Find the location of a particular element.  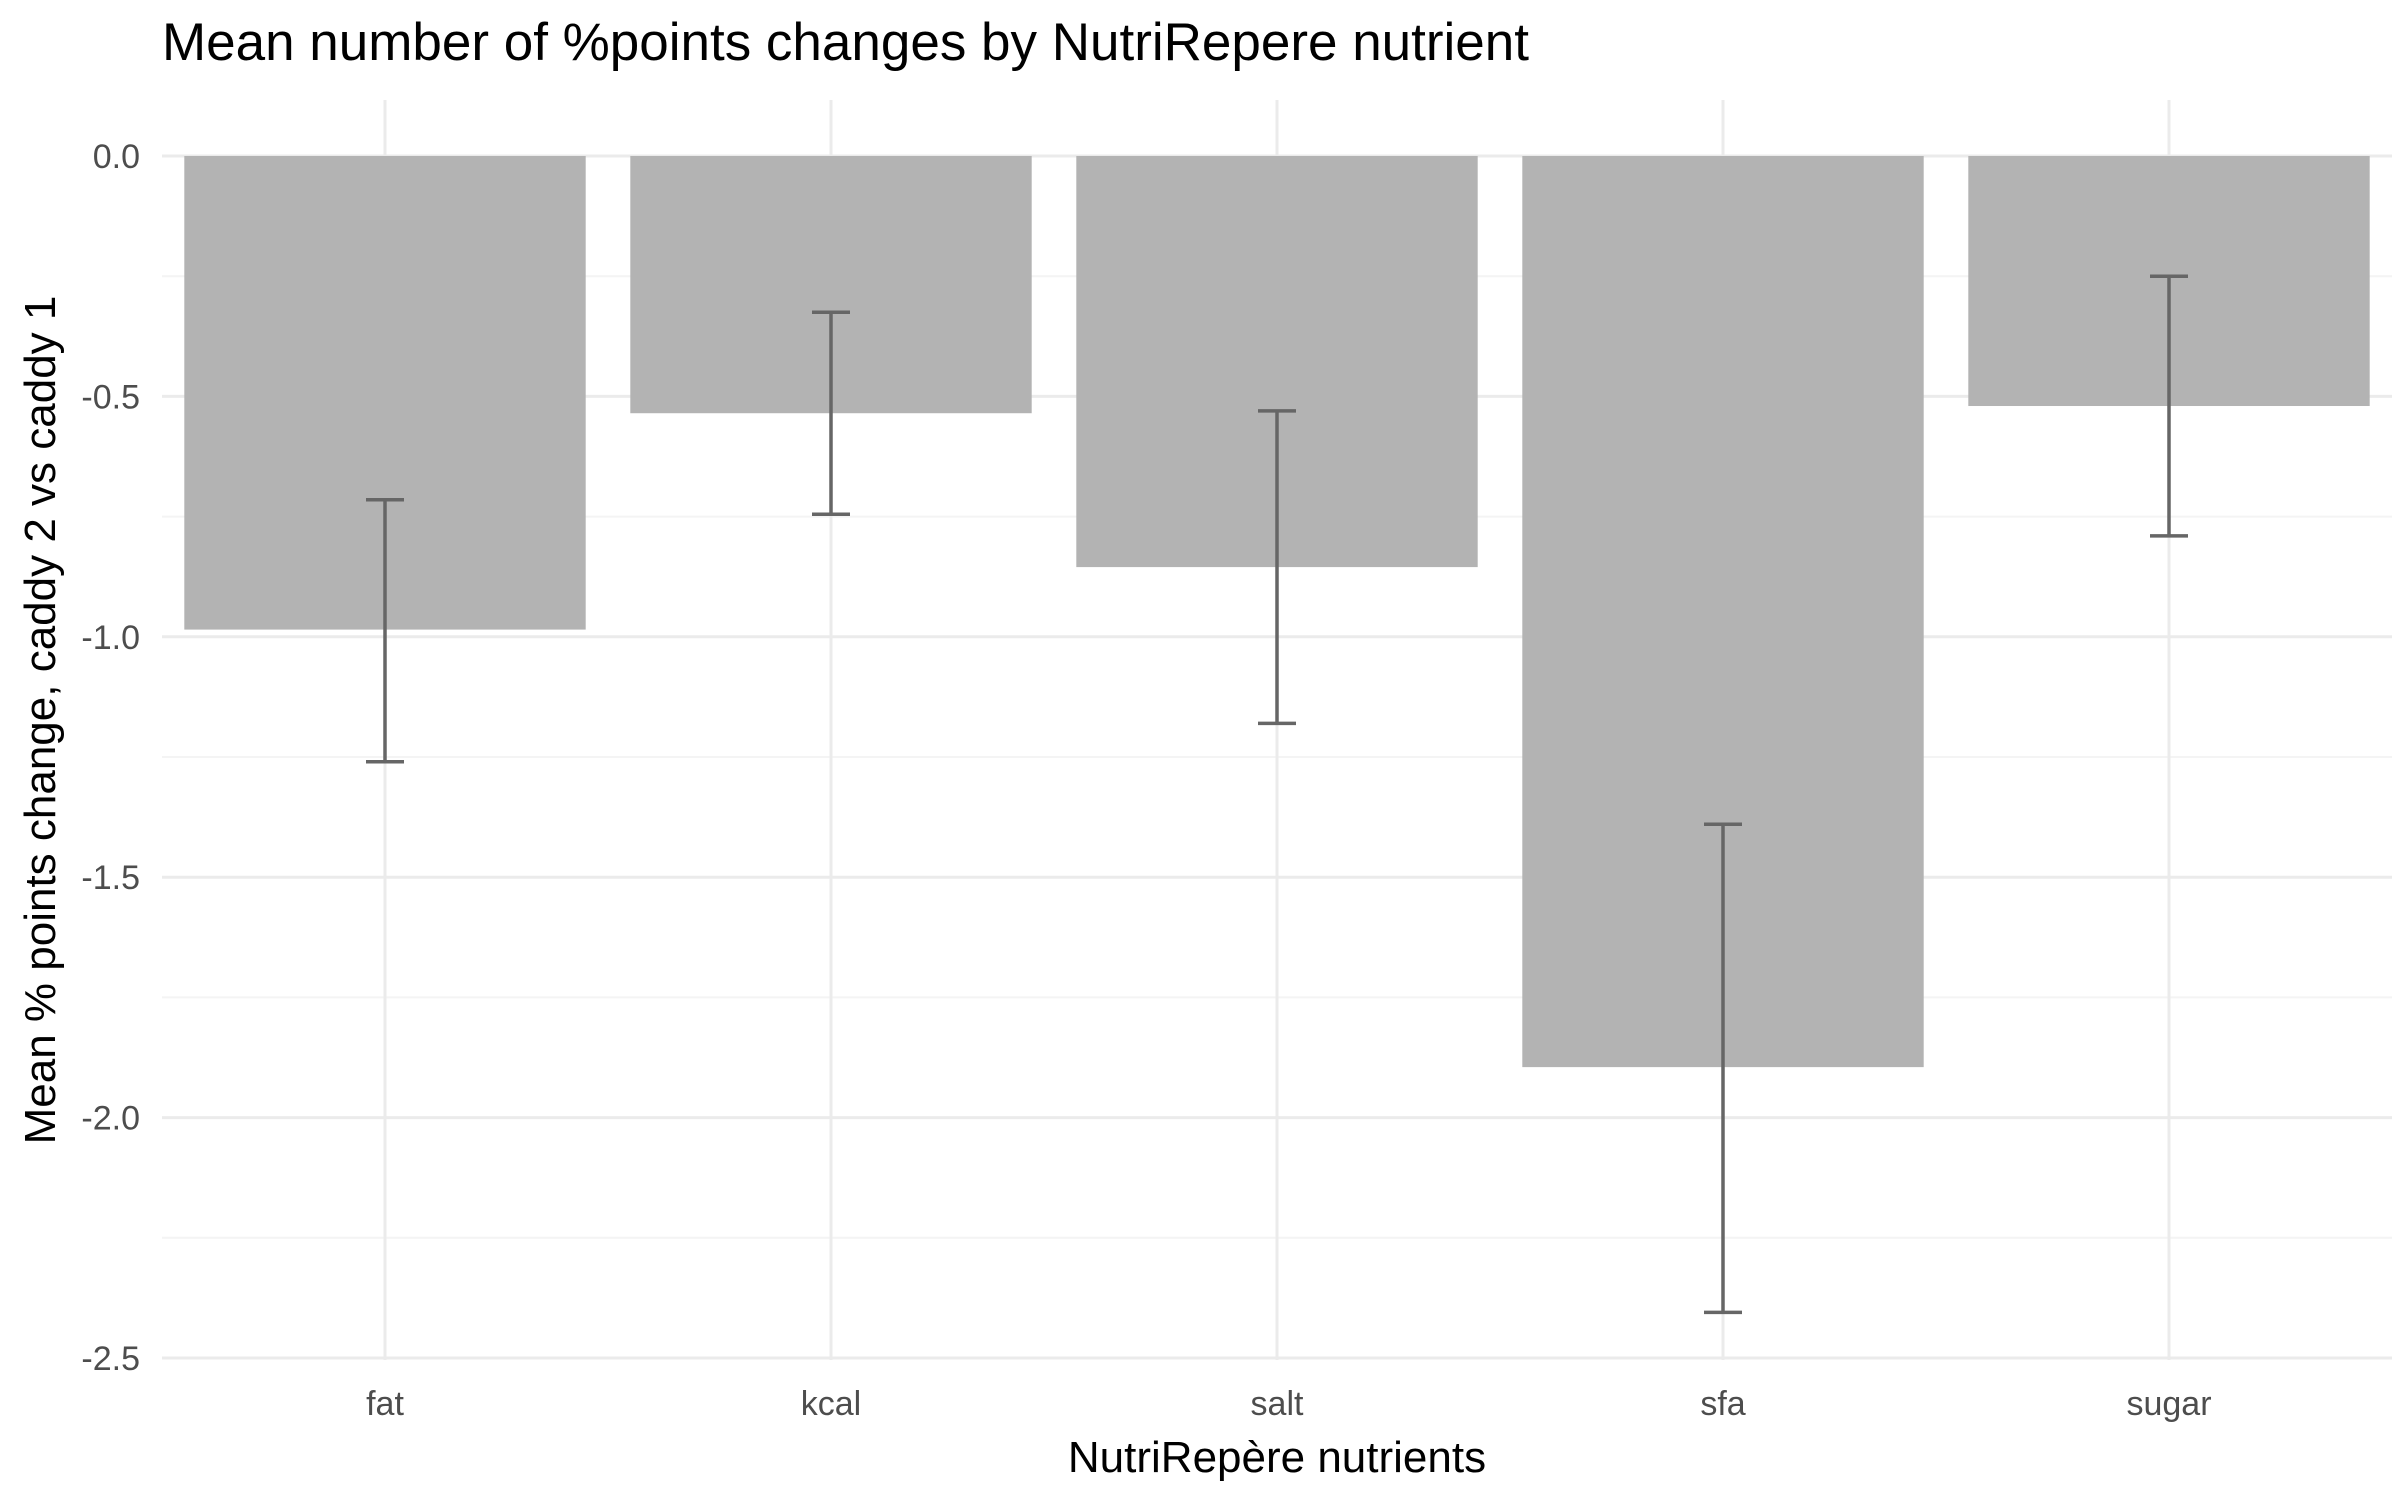

y-tick-label: -2.0 is located at coordinates (110, 1119).